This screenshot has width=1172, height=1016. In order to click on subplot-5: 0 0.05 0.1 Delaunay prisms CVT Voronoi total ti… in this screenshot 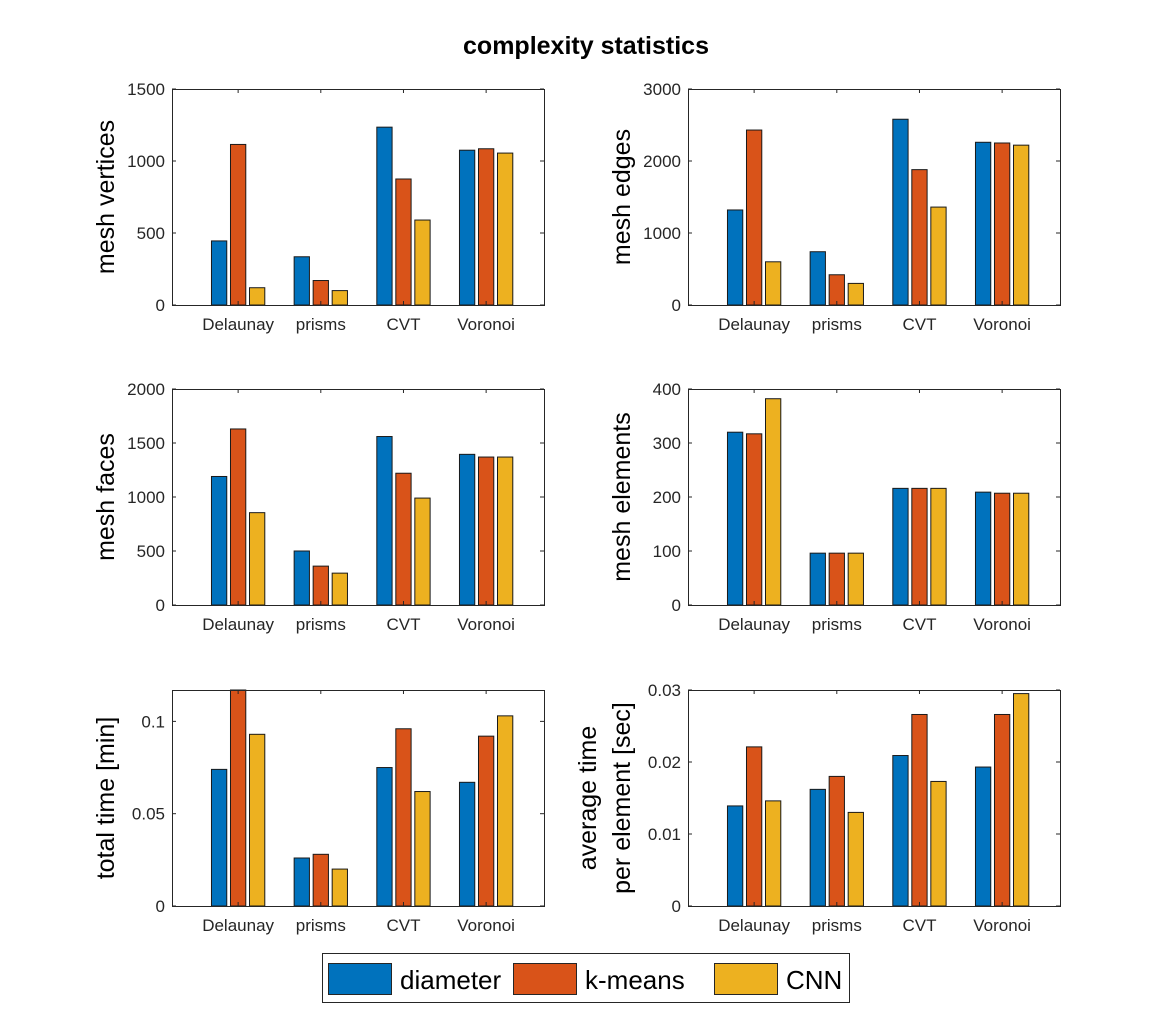, I will do `click(318, 812)`.